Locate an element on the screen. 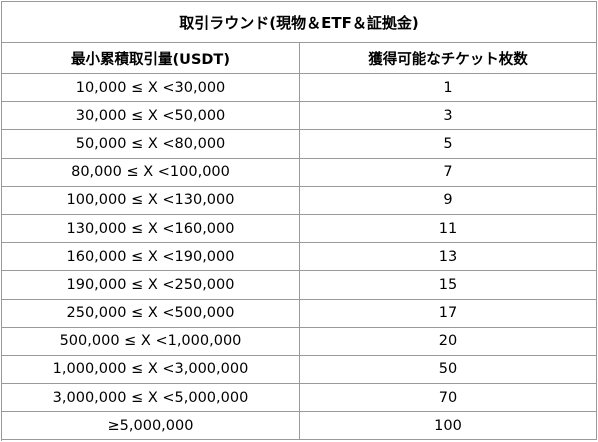 The width and height of the screenshot is (598, 442). volume-range-cell: 190,000 ≤ X <250,000 is located at coordinates (151, 285).